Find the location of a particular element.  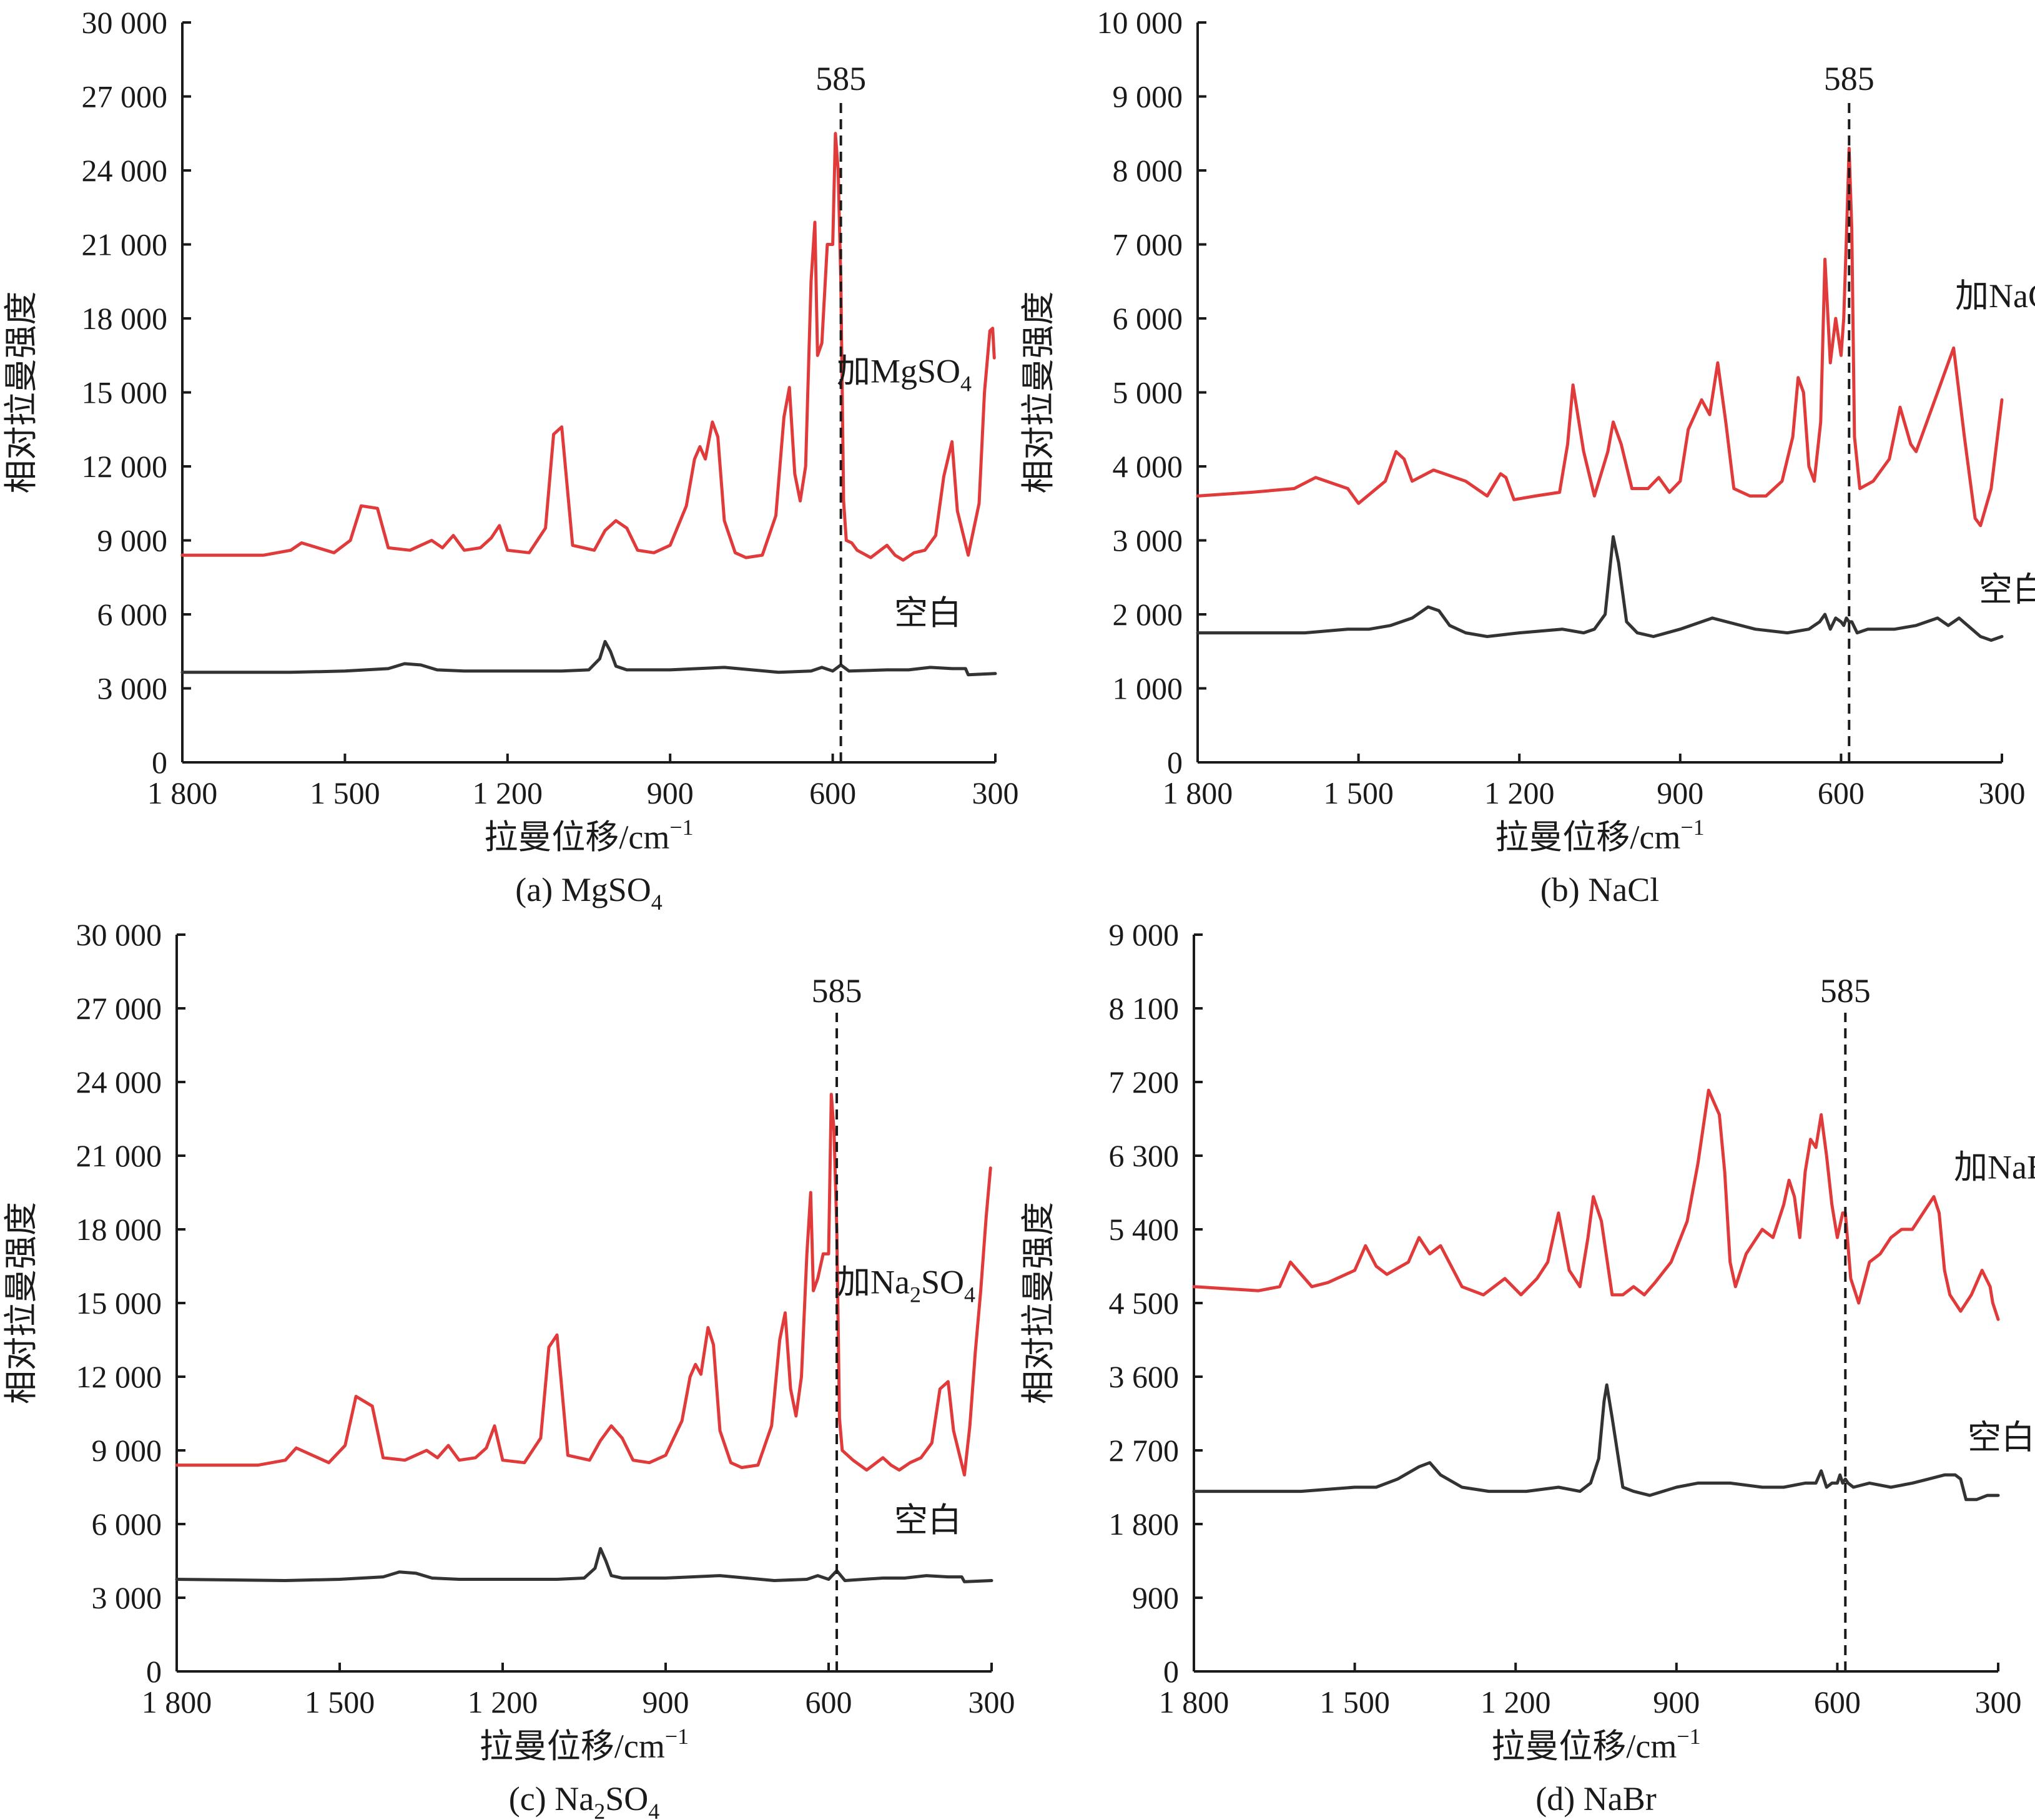

series-label-text: SO is located at coordinates (942, 1282).